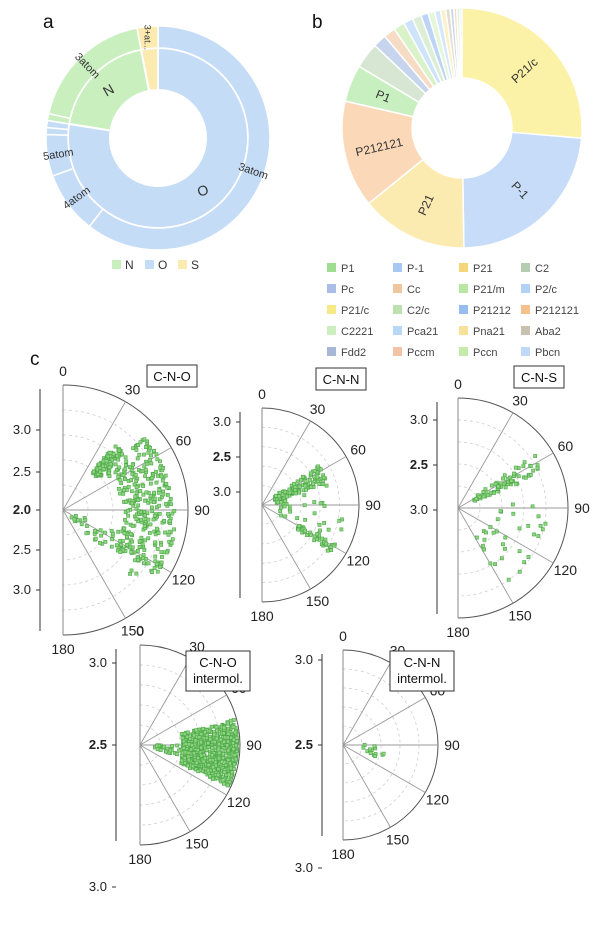 The width and height of the screenshot is (598, 936). I want to click on radius-tick-2: 2.0, so click(22, 509).